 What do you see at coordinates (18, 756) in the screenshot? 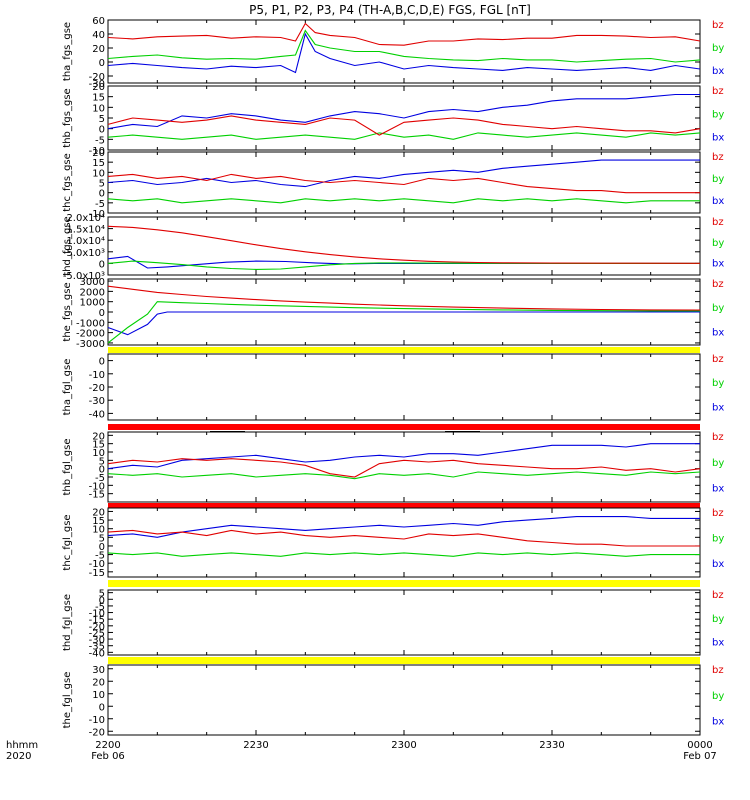
I see `corner-label-year: 2020` at bounding box center [18, 756].